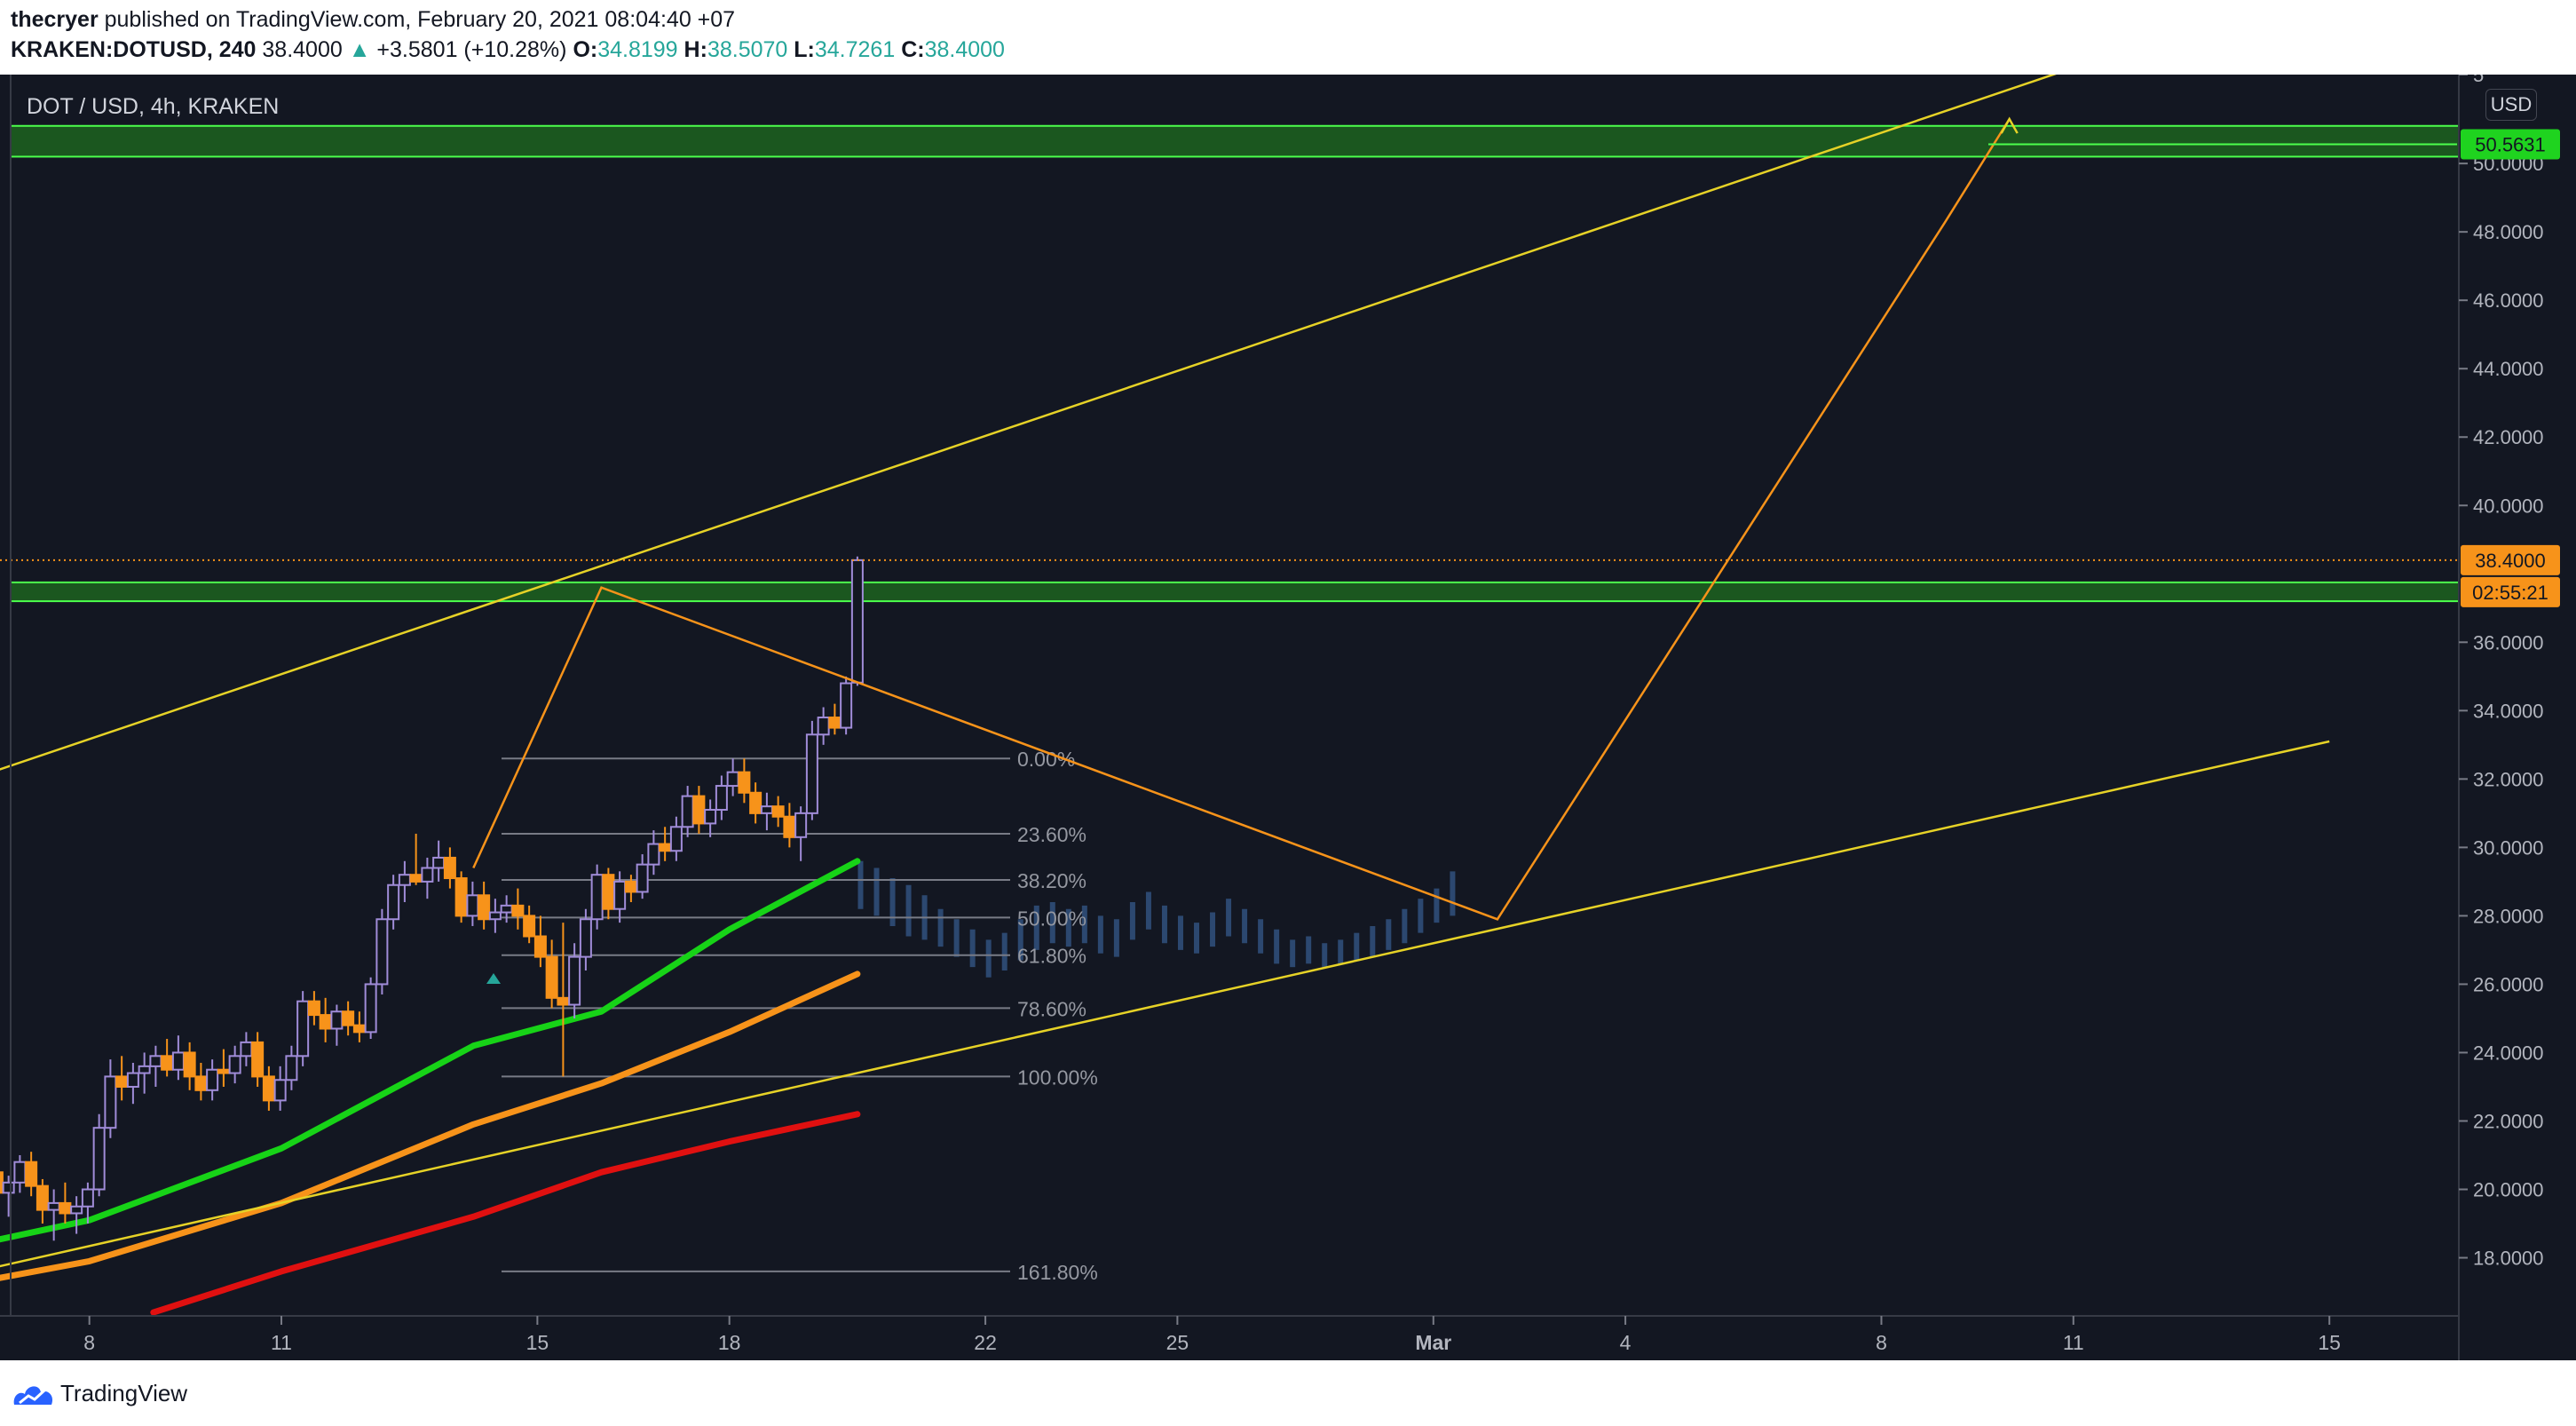  What do you see at coordinates (34, 1394) in the screenshot?
I see `tradingview-logo-icon` at bounding box center [34, 1394].